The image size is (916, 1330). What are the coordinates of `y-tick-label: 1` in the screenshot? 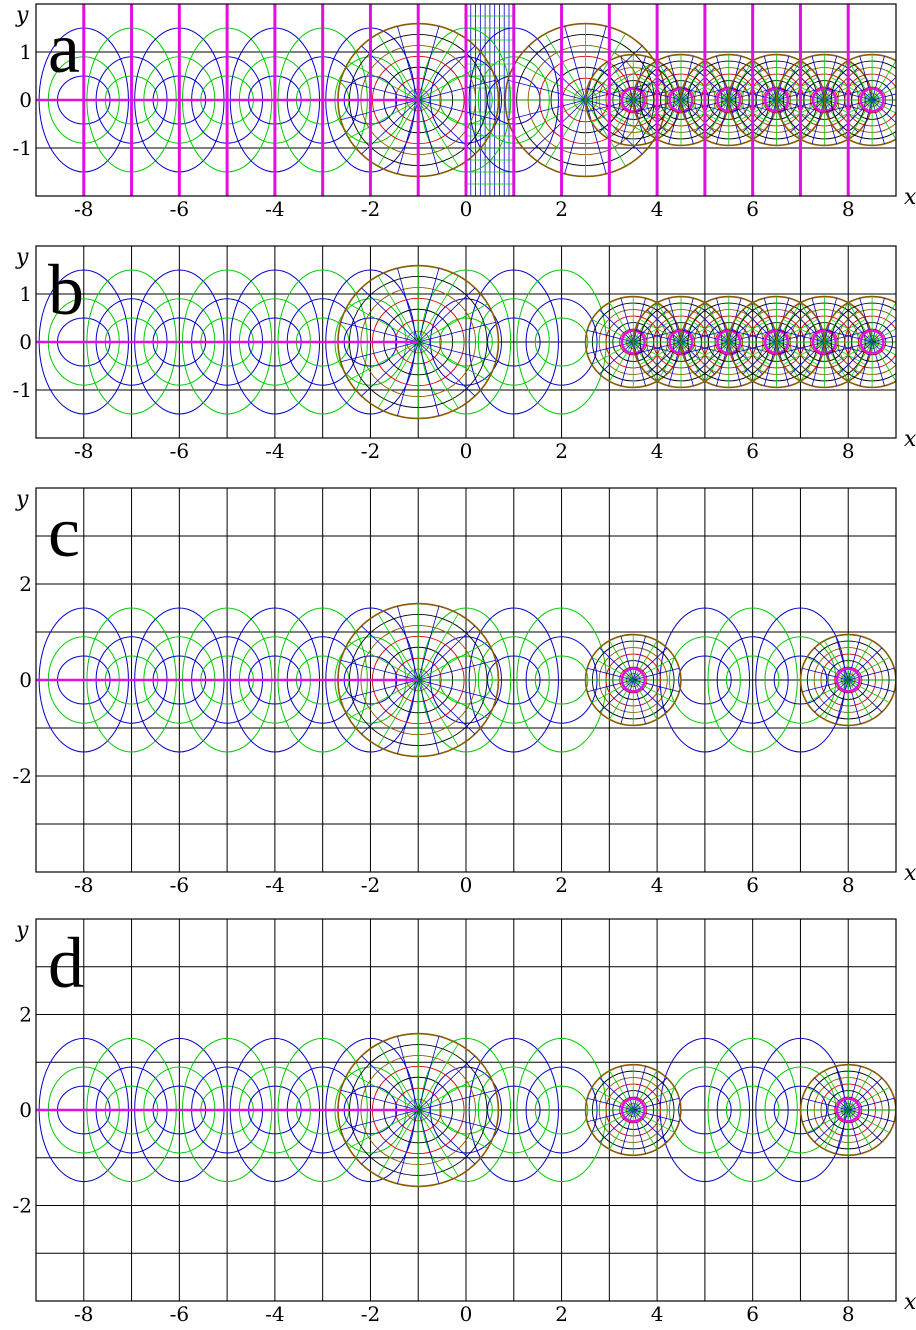 It's located at (25, 294).